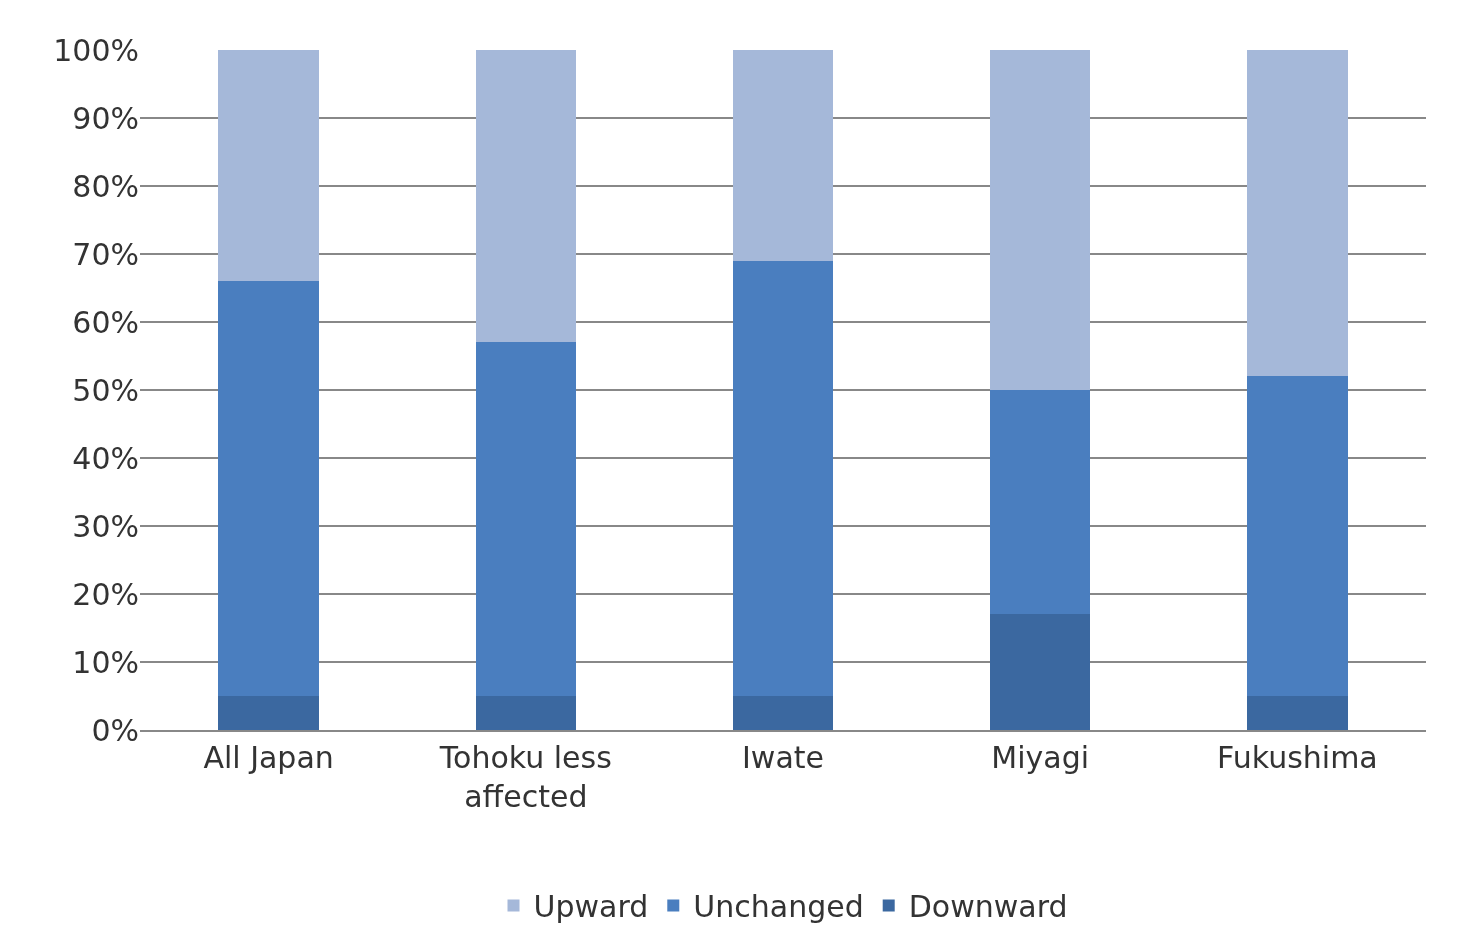 The width and height of the screenshot is (1466, 950). What do you see at coordinates (105, 458) in the screenshot?
I see `y-tick-label: 40%` at bounding box center [105, 458].